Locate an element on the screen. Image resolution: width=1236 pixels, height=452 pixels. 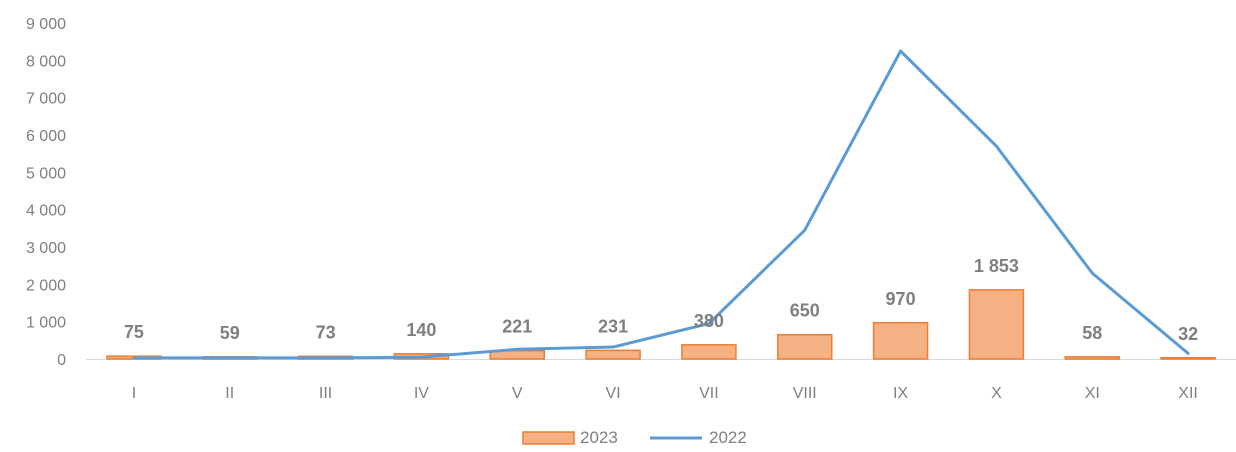
x-tick-label: III is located at coordinates (325, 393).